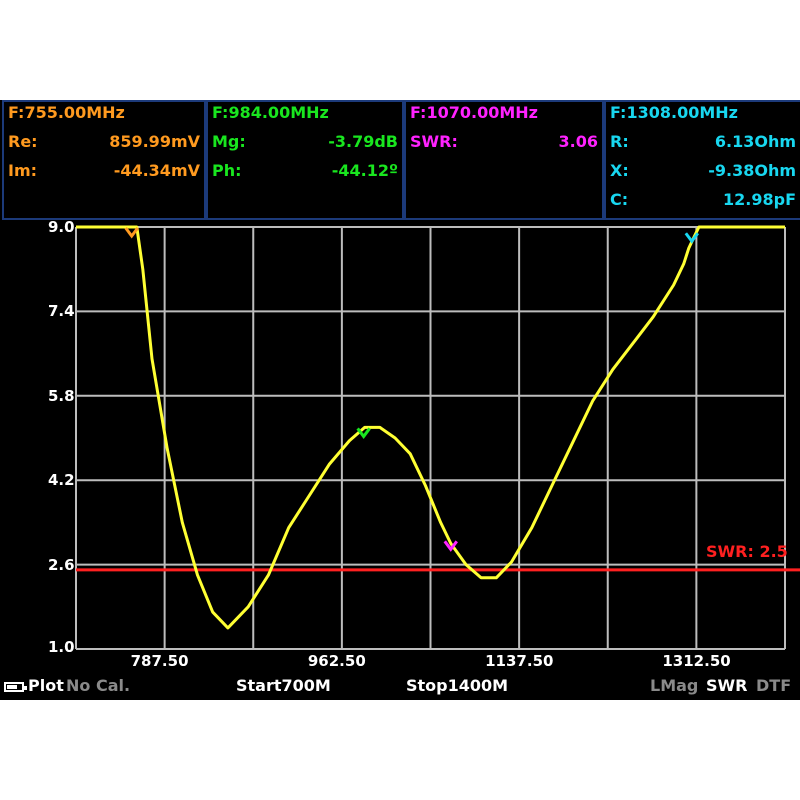 This screenshot has height=800, width=800. I want to click on y-tick-label: 1.0, so click(61, 647).